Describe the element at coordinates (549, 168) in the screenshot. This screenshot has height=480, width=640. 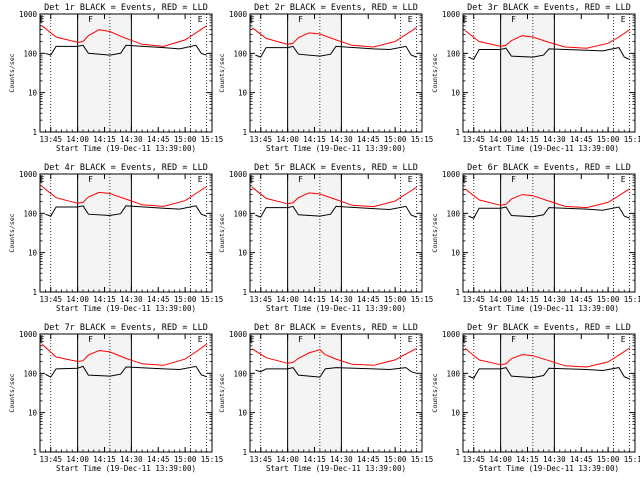
I see `panel-title: Det 6r BLACK = Events, RED = LLD` at that location.